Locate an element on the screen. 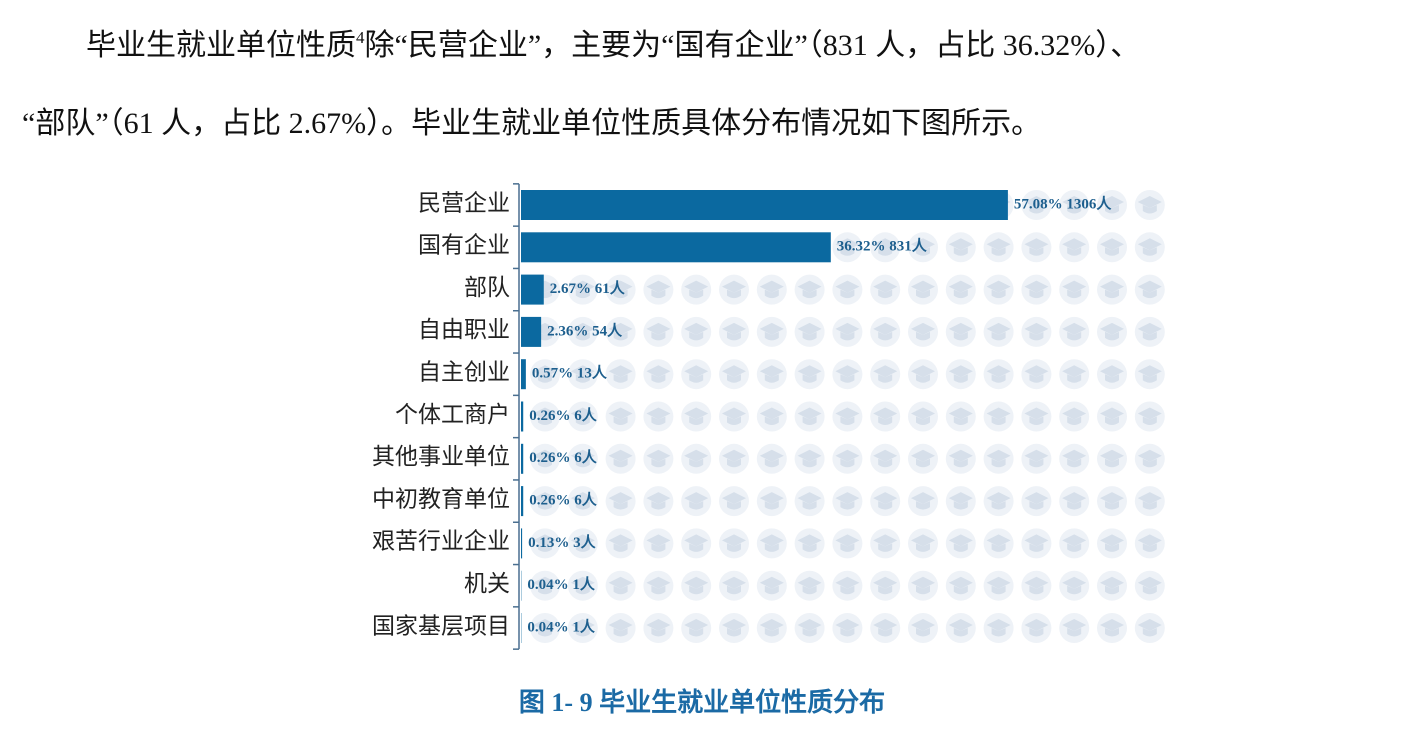 This screenshot has width=1404, height=746. category-label: 艰苦行业企业 is located at coordinates (441, 541).